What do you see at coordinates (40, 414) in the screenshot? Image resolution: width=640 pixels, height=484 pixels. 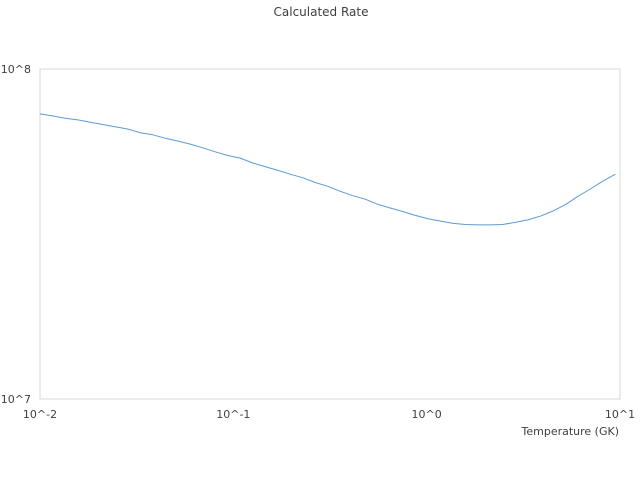 I see `x-tick-label: 10^-2` at bounding box center [40, 414].